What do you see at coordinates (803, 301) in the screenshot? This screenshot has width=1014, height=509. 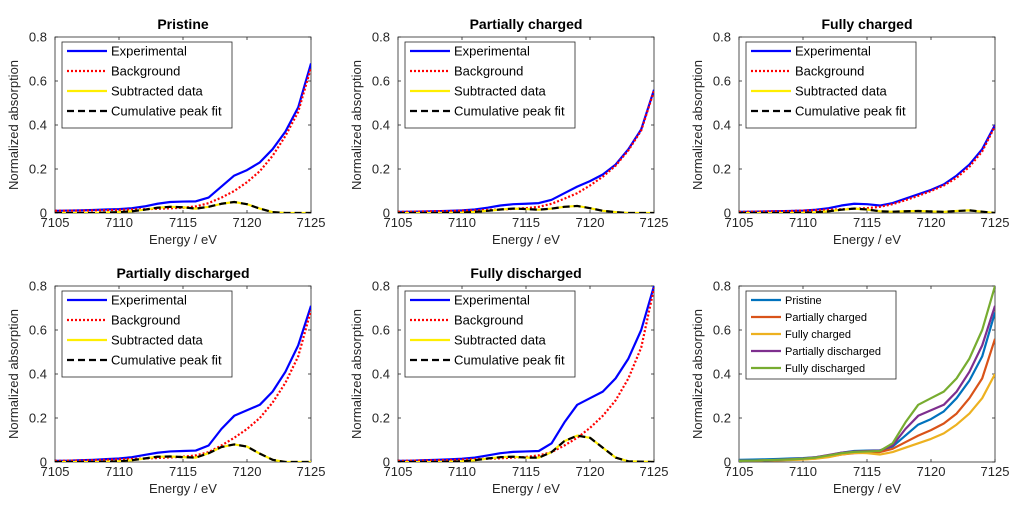 I see `legend-label: Pristine` at bounding box center [803, 301].